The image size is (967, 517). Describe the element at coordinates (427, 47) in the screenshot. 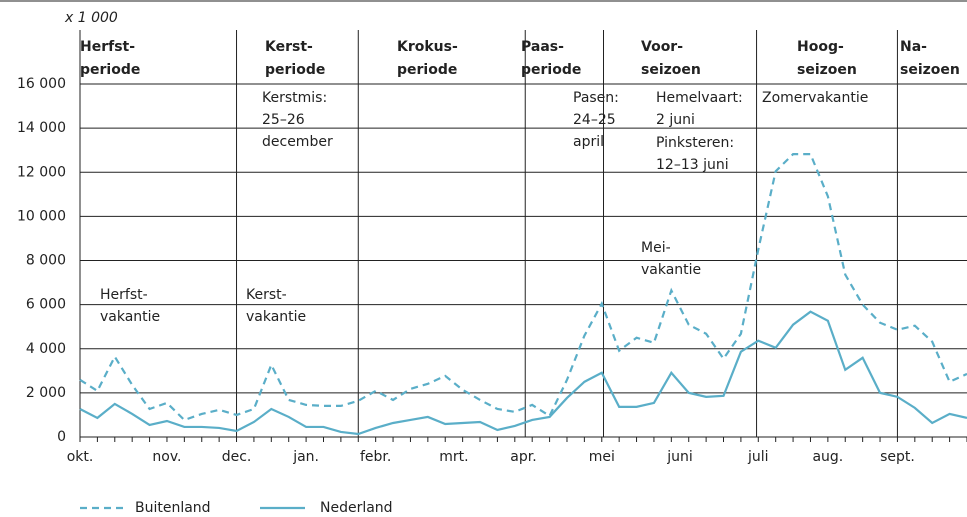

I see `period-label: Krokus-` at that location.